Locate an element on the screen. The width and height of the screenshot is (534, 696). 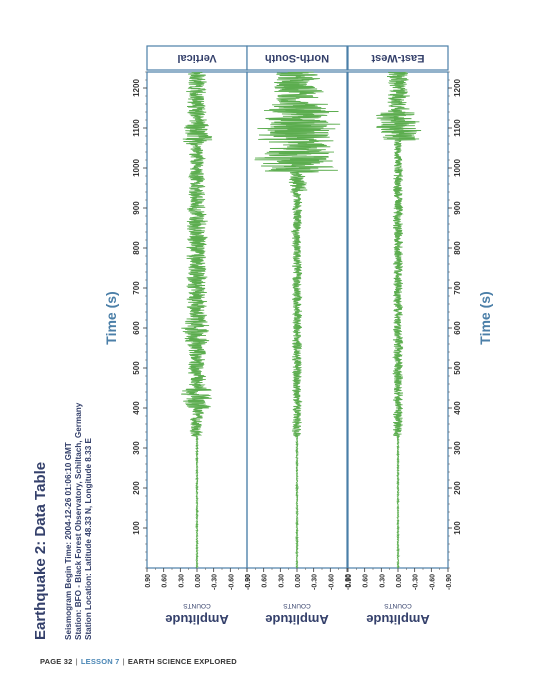
time-tick-label-right: 700 is located at coordinates (457, 288).